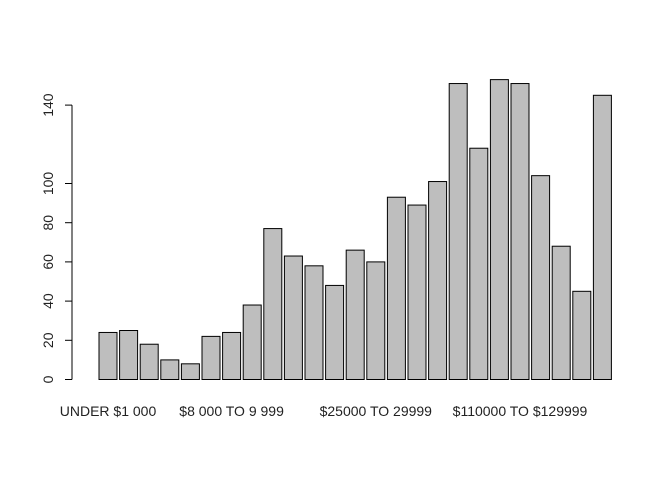 The width and height of the screenshot is (672, 480). Describe the element at coordinates (520, 411) in the screenshot. I see `x-category-label: $110000 TO $129999` at that location.